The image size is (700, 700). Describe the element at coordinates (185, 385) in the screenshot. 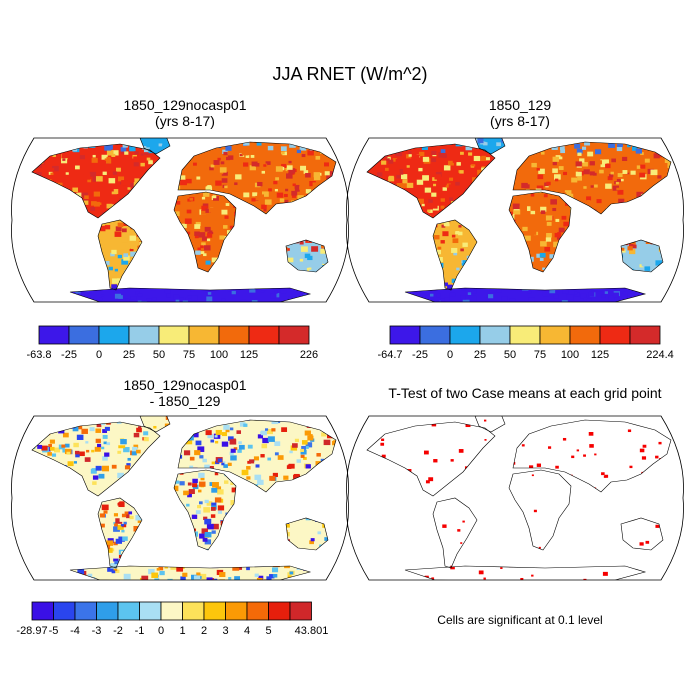

I see `panel3-title-line1: 1850_129nocasp01` at that location.